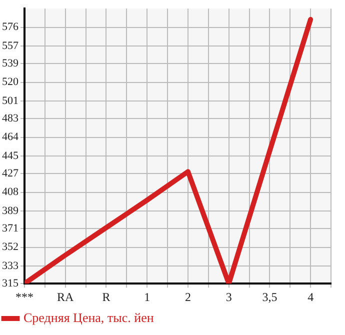  What do you see at coordinates (10, 192) in the screenshot?
I see `y-tick-label: 408` at bounding box center [10, 192].